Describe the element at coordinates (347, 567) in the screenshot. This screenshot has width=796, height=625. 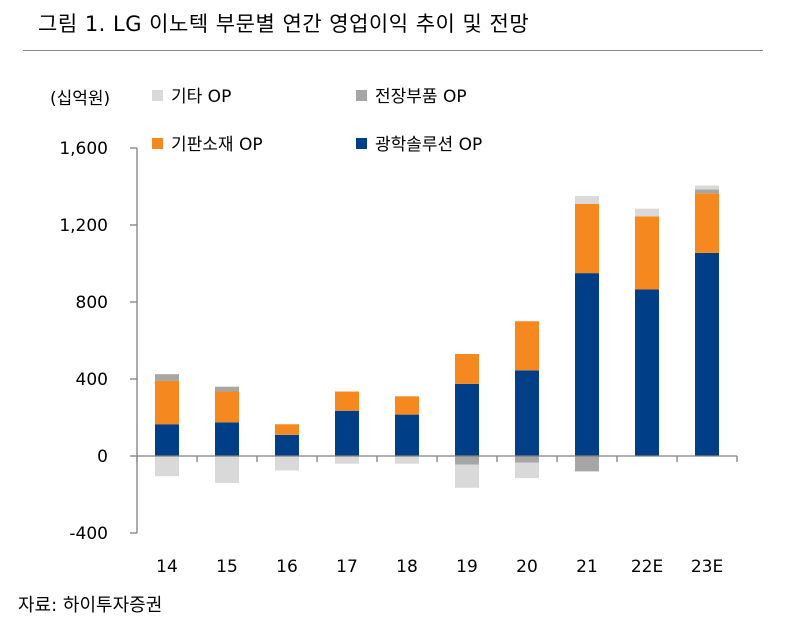
I see `x-tick-label: 17` at that location.